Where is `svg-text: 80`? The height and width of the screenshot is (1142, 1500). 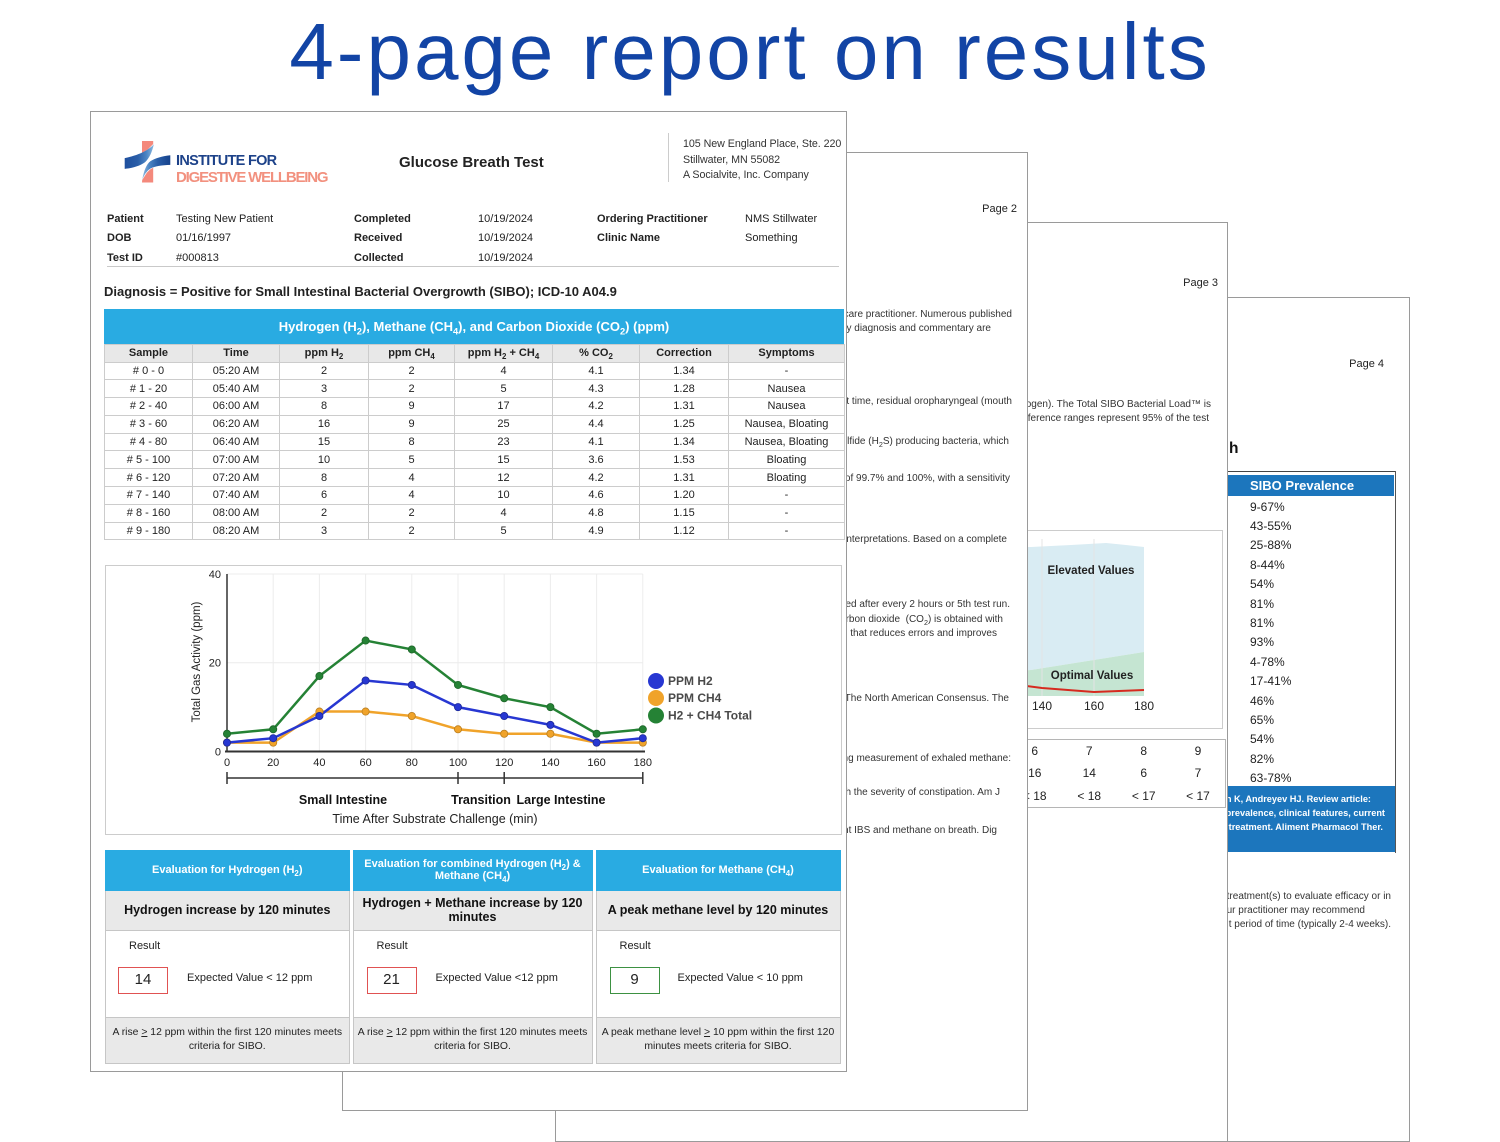
svg-text: 80 is located at coordinates (412, 763).